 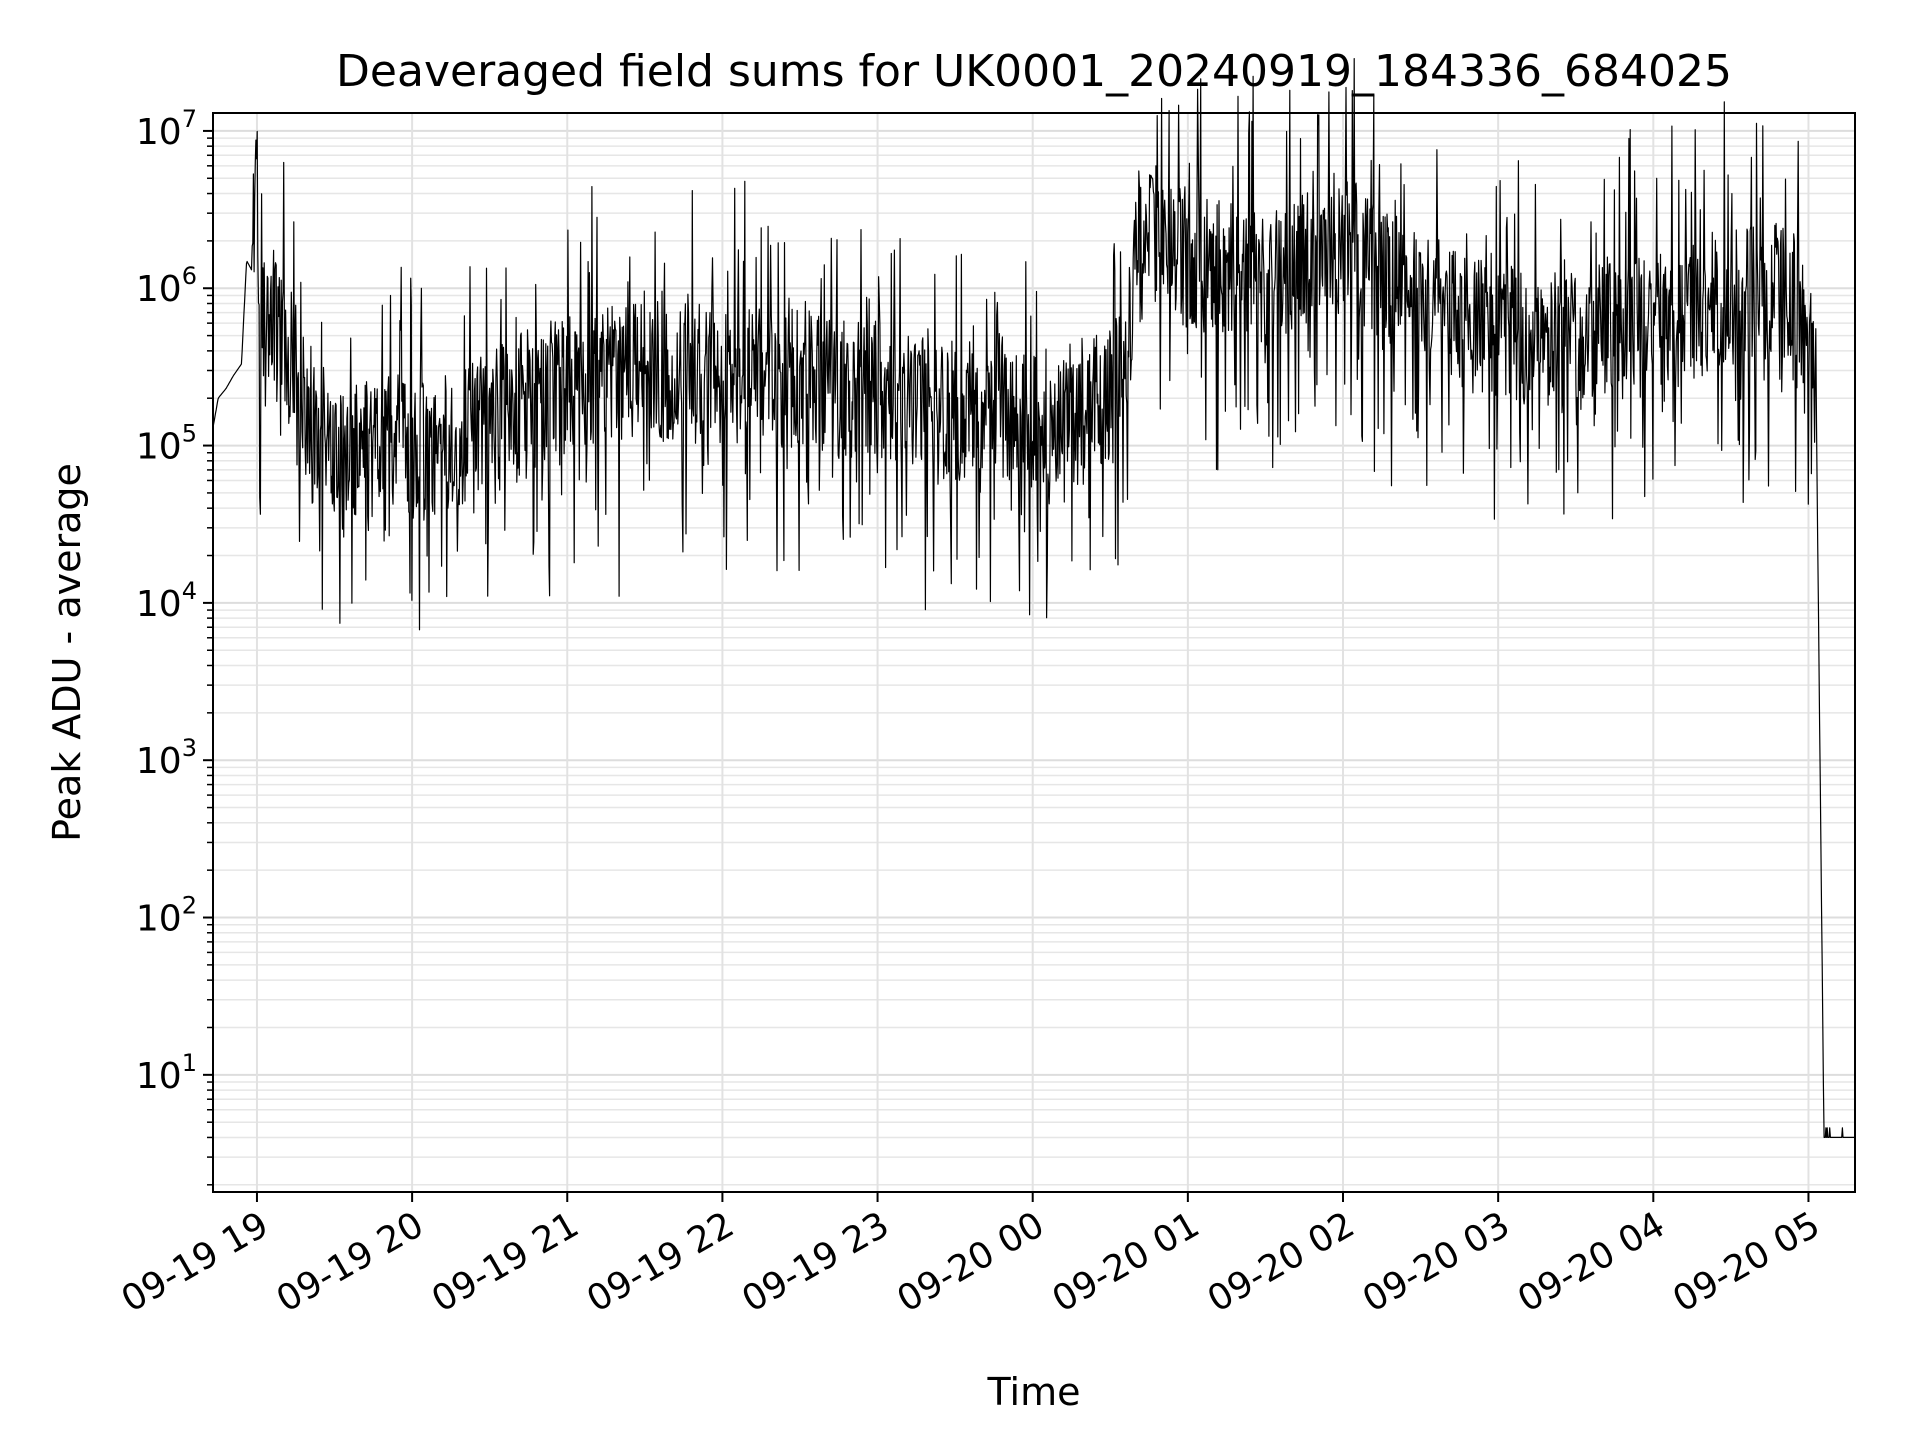 What do you see at coordinates (166, 286) in the screenshot?
I see `y-tick-label: 10⁶` at bounding box center [166, 286].